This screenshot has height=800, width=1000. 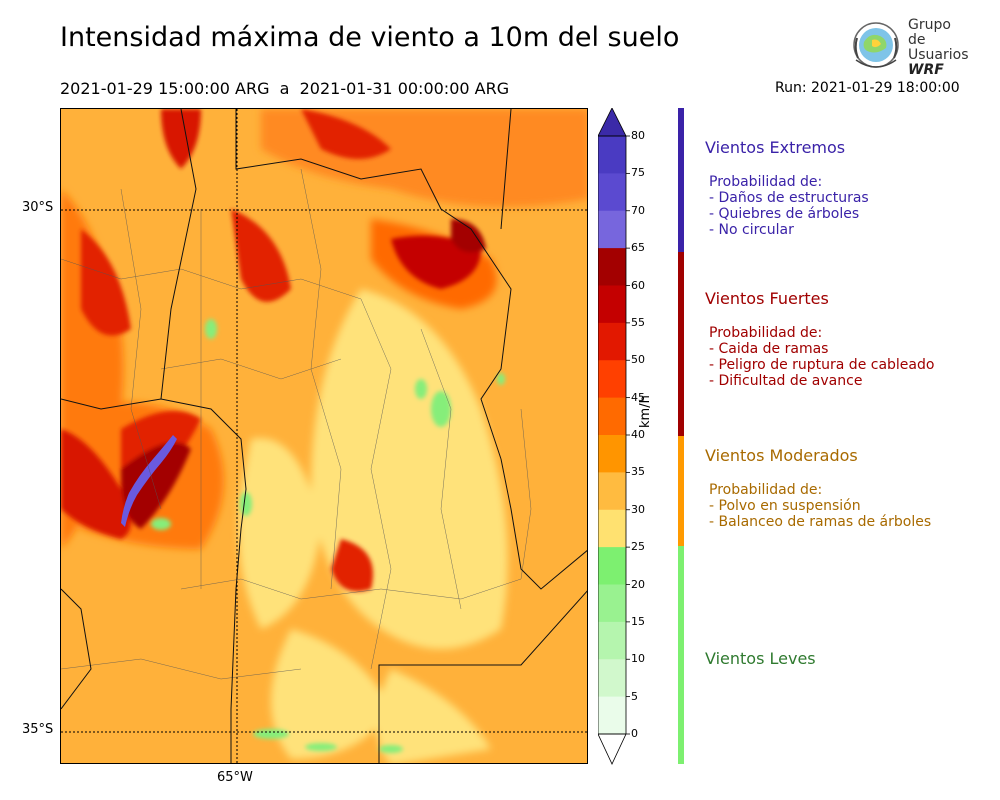 What do you see at coordinates (149, 481) in the screenshot?
I see `field-extreme-band` at bounding box center [149, 481].